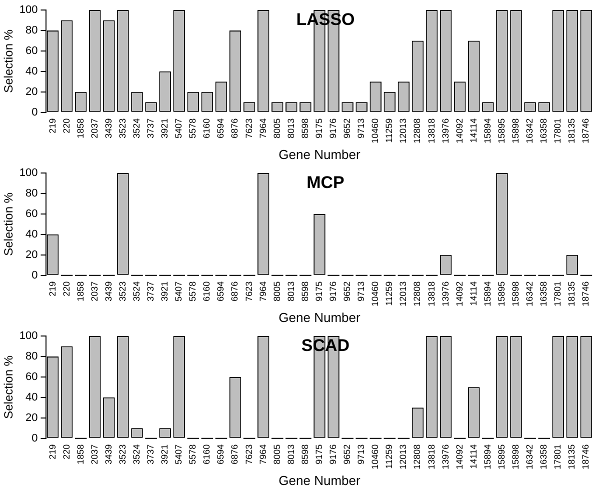 The width and height of the screenshot is (603, 491). What do you see at coordinates (32, 356) in the screenshot?
I see `y-tick-label: 80` at bounding box center [32, 356].